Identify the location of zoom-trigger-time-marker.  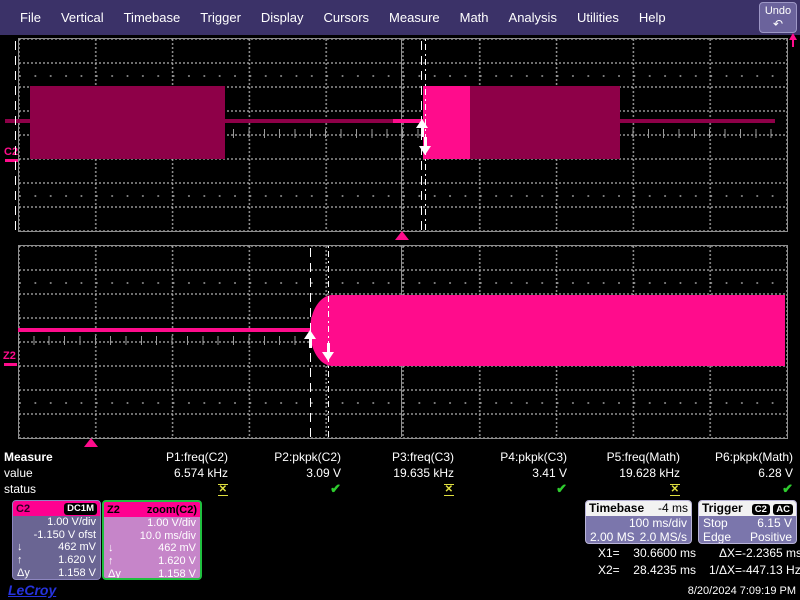
(91, 442).